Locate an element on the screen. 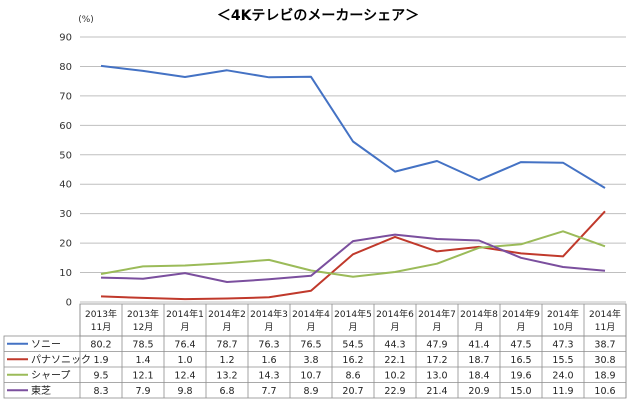  data-cell: 9.5 is located at coordinates (100, 375).